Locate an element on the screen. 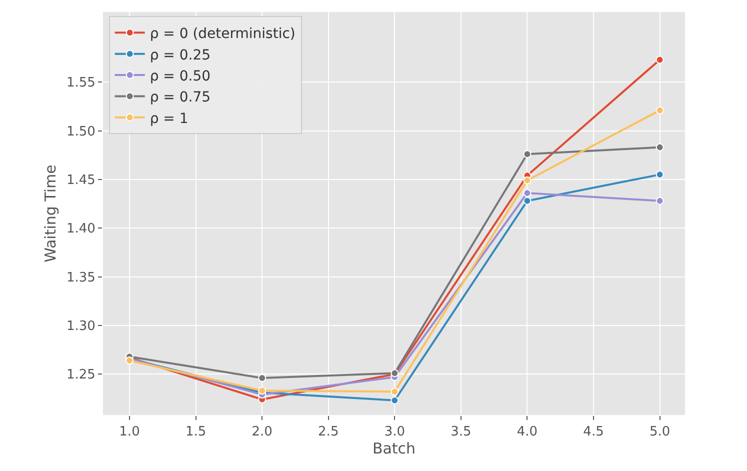 This screenshot has height=471, width=747. legend-label: ρ = 1 is located at coordinates (169, 118).